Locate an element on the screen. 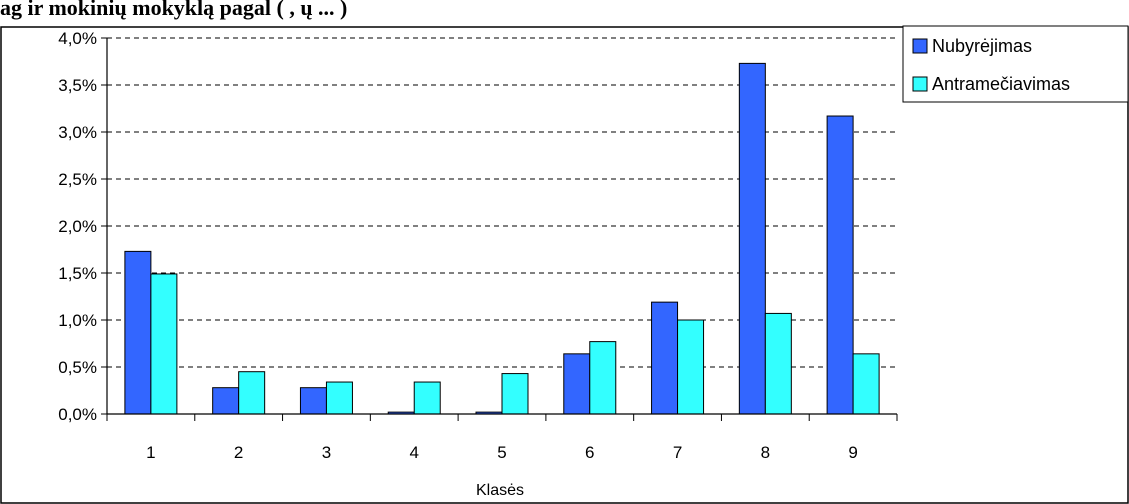  legend-label-antrameciavimas: Antramečiavimas is located at coordinates (1001, 84).